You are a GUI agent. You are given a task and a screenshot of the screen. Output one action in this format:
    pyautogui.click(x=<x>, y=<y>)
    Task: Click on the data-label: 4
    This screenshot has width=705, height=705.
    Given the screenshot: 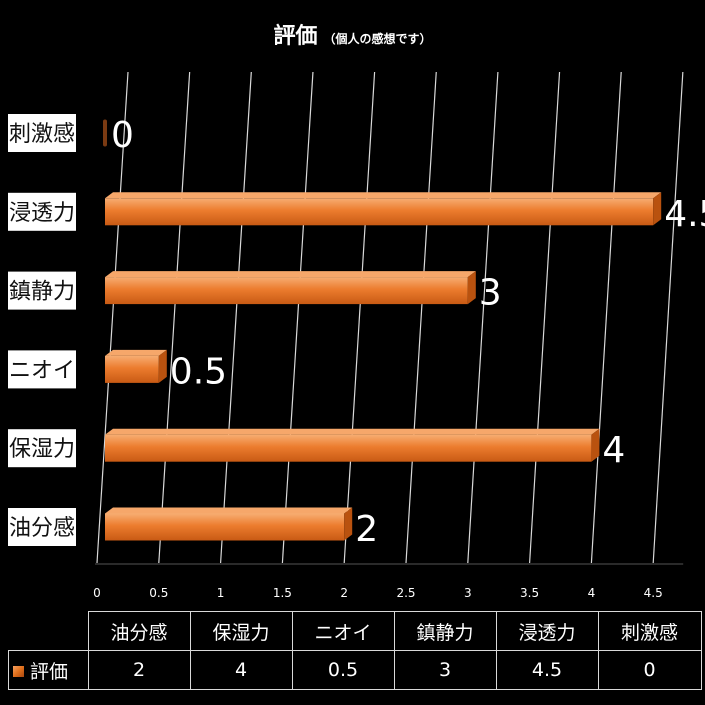 What is the action you would take?
    pyautogui.click(x=613, y=450)
    